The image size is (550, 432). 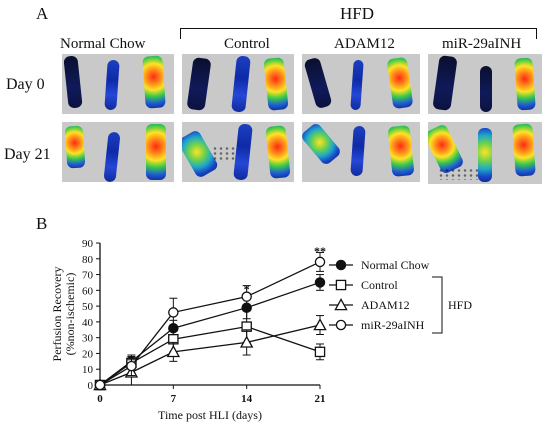 I want to click on x-tick-label: 0, so click(x=100, y=399).